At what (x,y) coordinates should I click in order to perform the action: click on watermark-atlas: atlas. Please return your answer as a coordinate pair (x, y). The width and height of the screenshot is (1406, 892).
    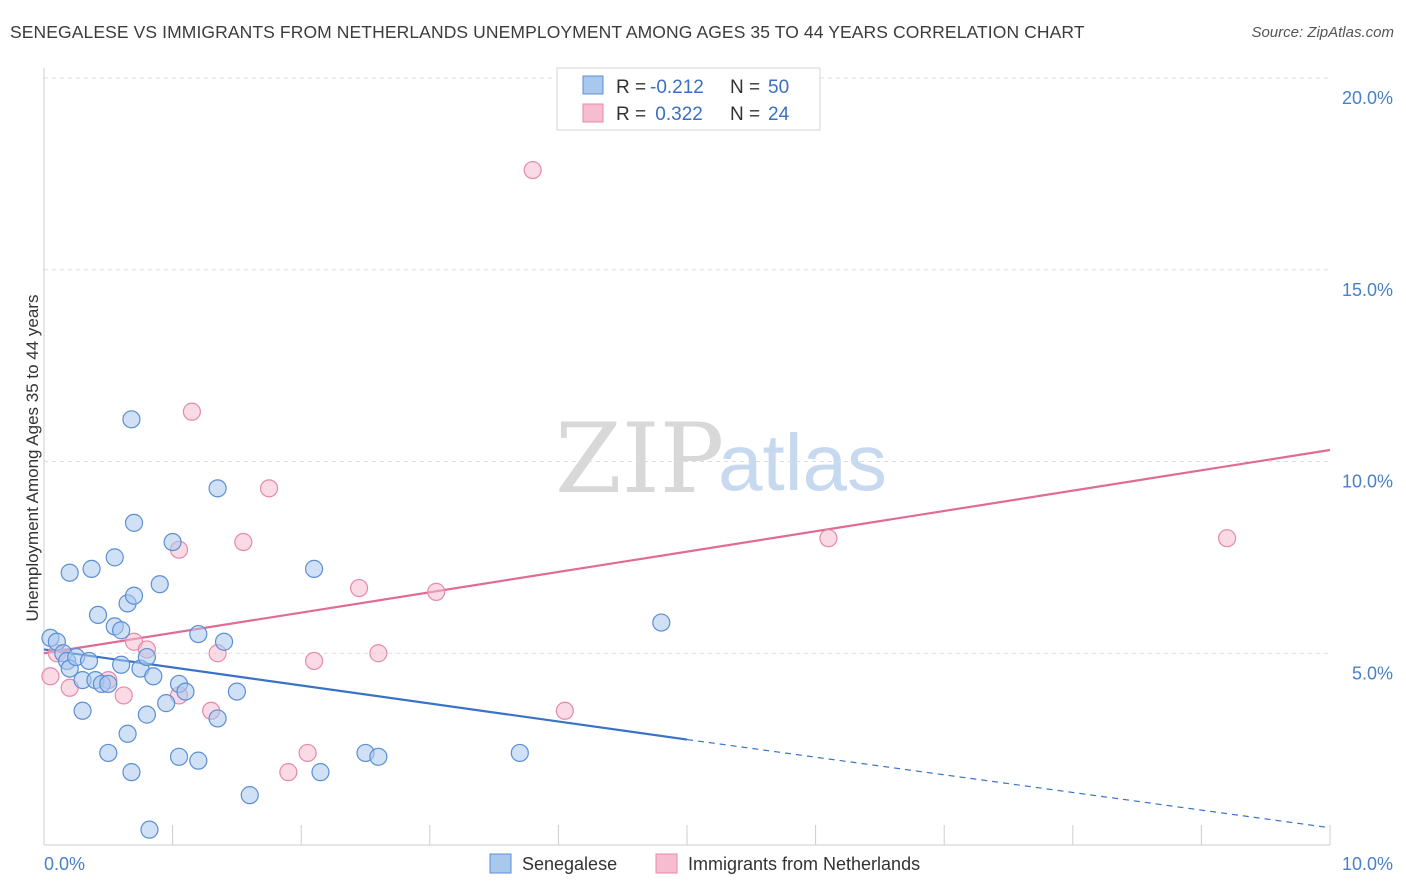
    Looking at the image, I should click on (802, 462).